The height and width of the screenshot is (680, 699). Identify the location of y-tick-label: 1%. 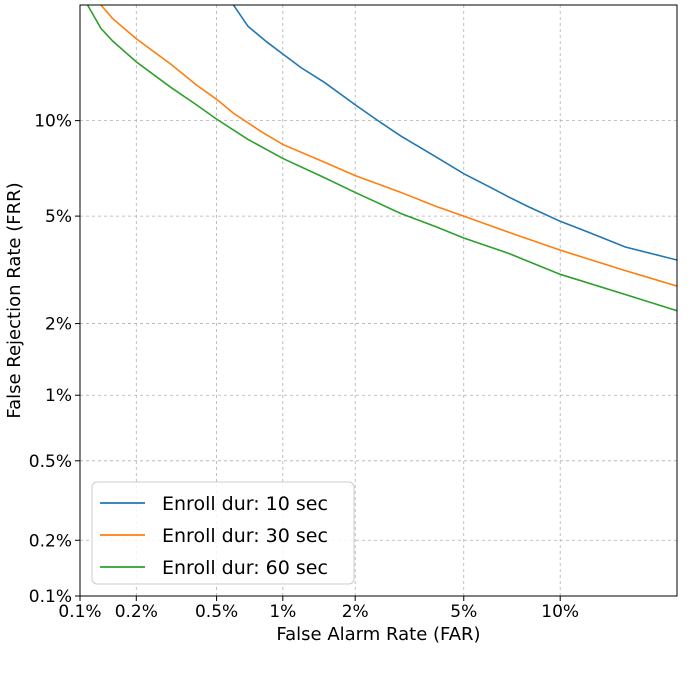
(58, 396).